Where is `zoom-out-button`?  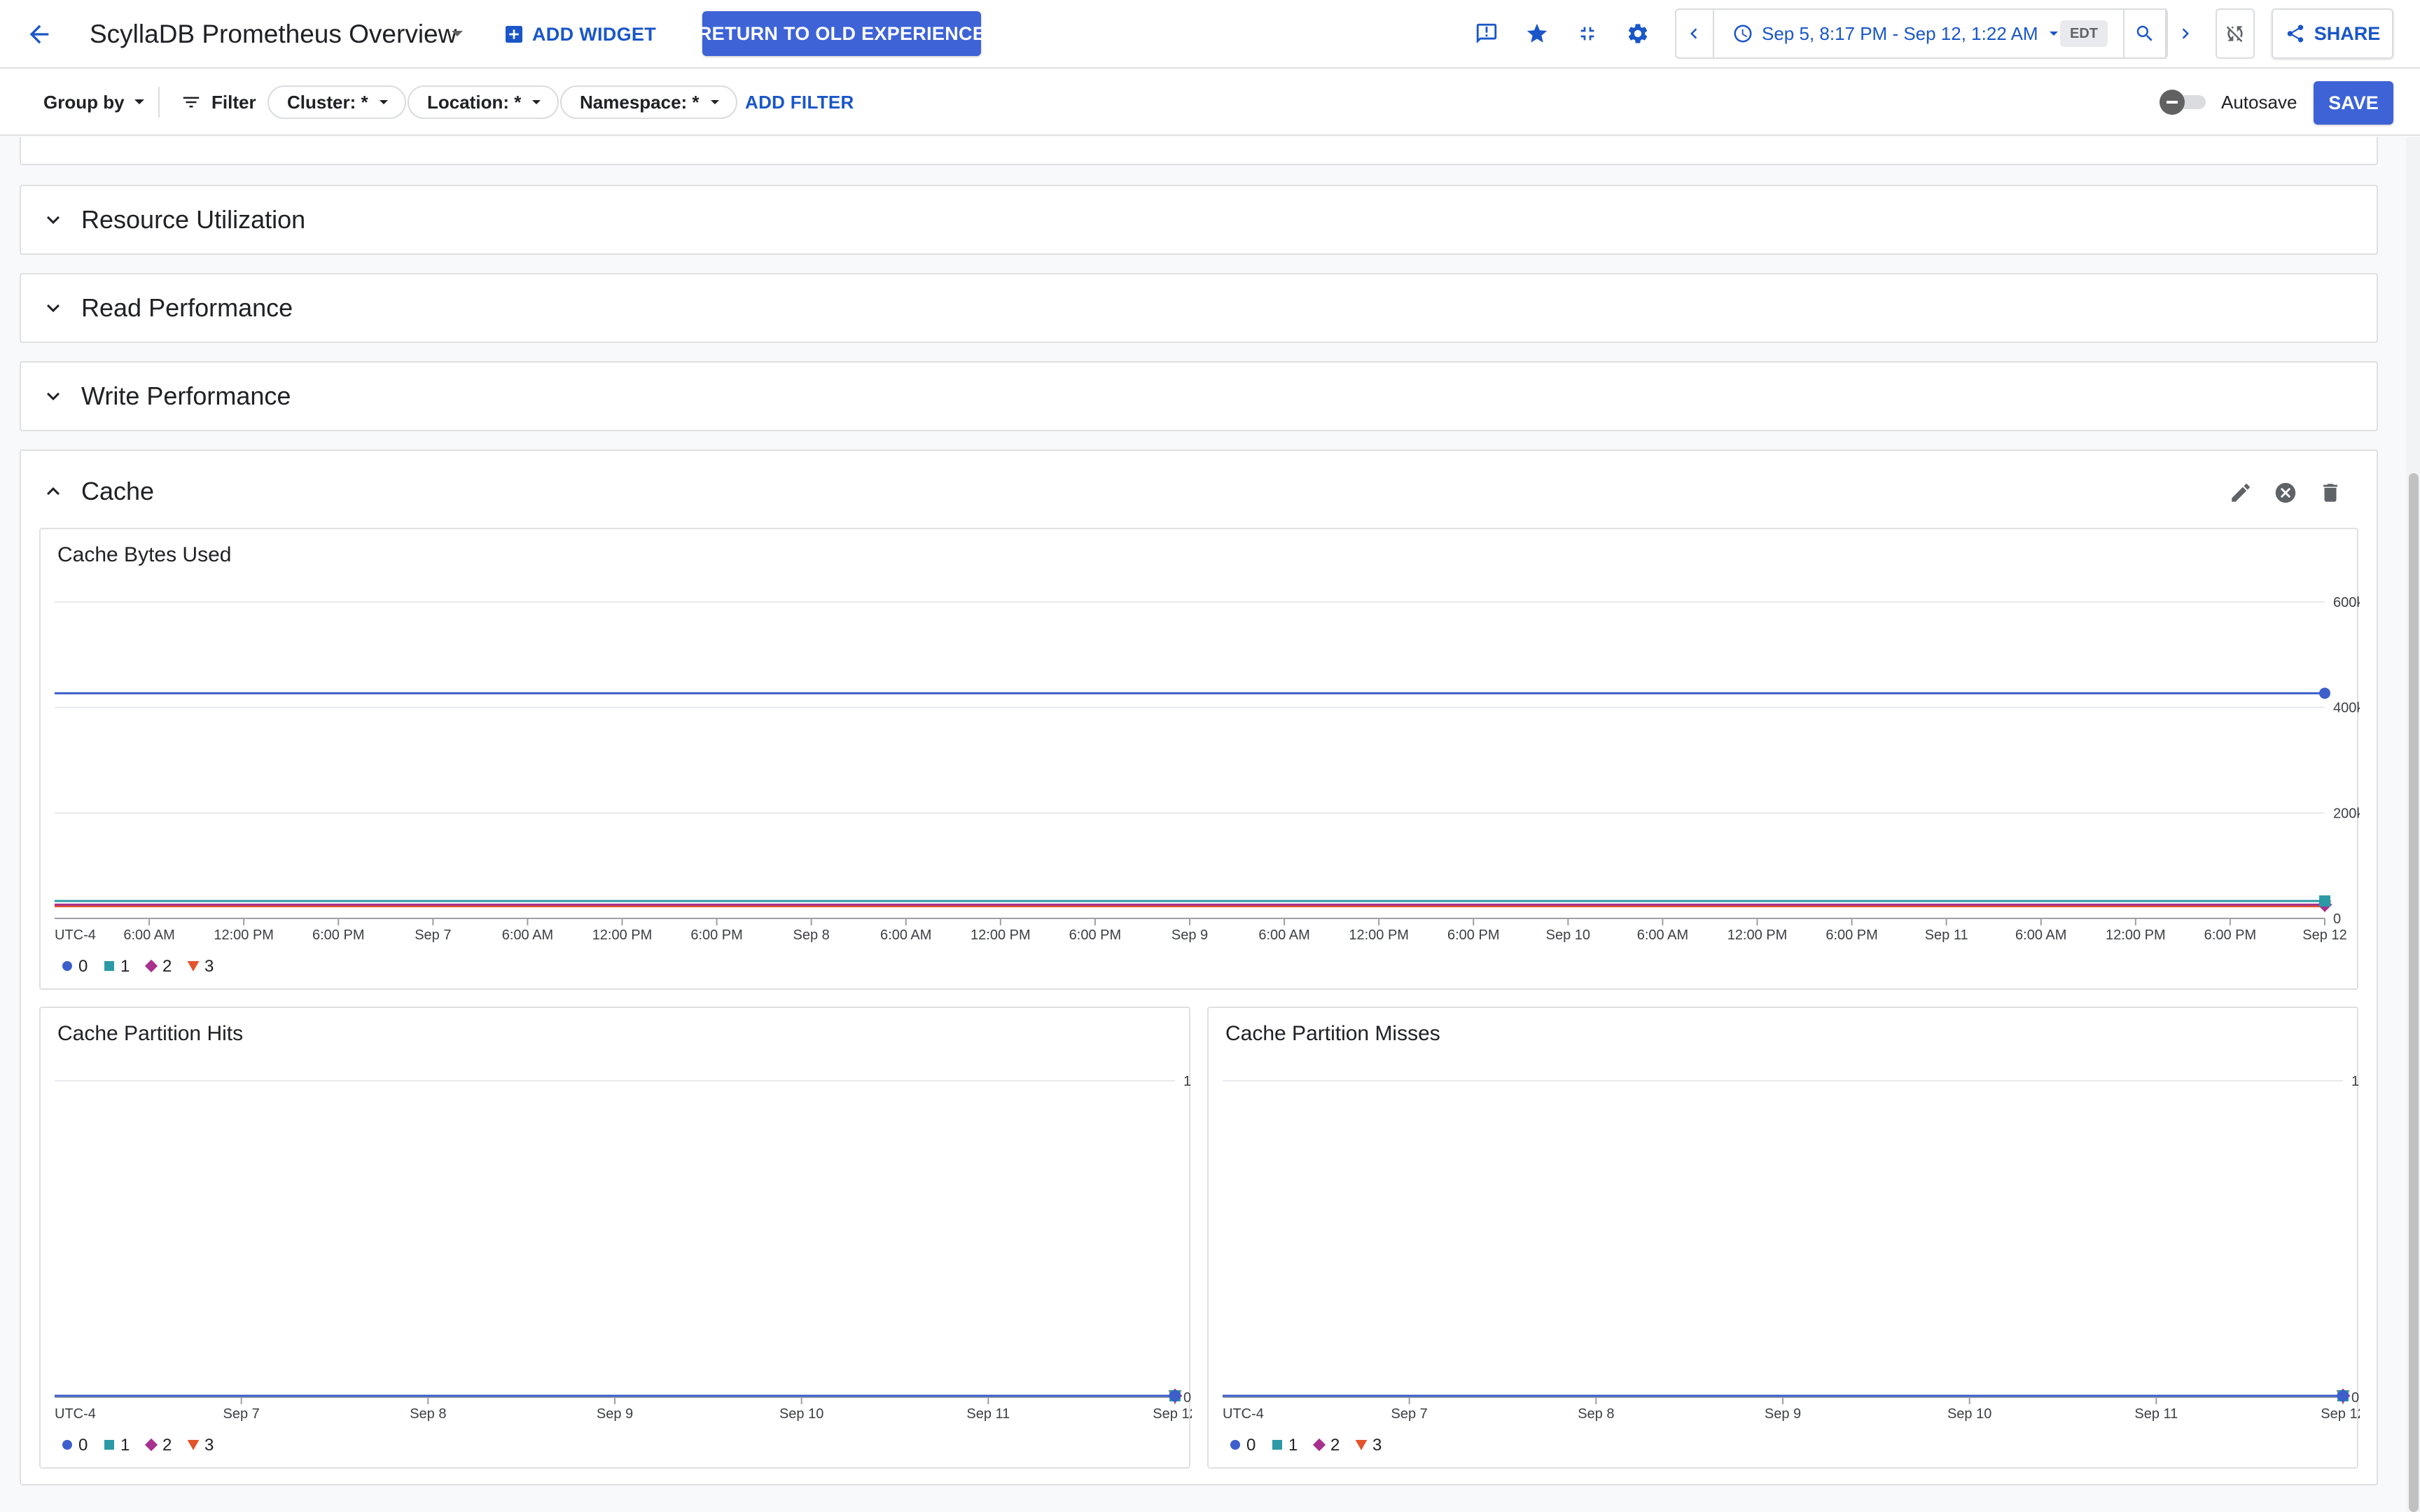
zoom-out-button is located at coordinates (2144, 33).